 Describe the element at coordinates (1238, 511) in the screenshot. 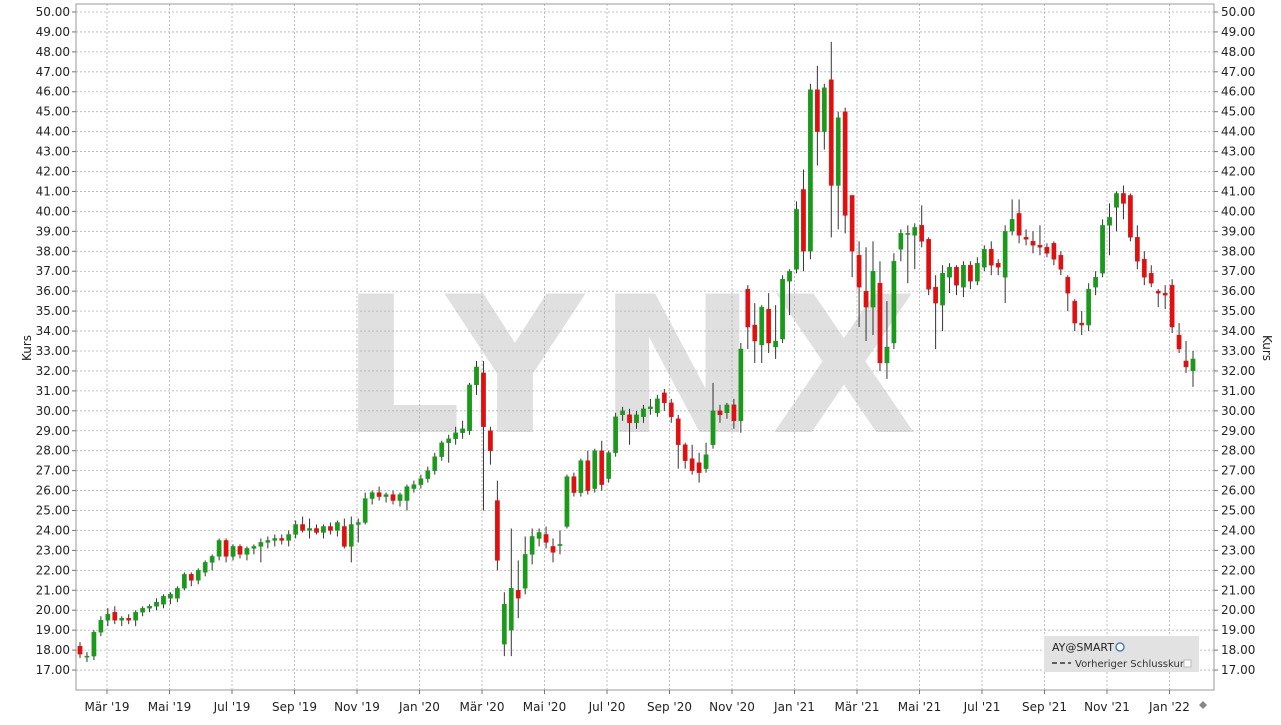

I see `y-tick-label-right: 25.00` at that location.